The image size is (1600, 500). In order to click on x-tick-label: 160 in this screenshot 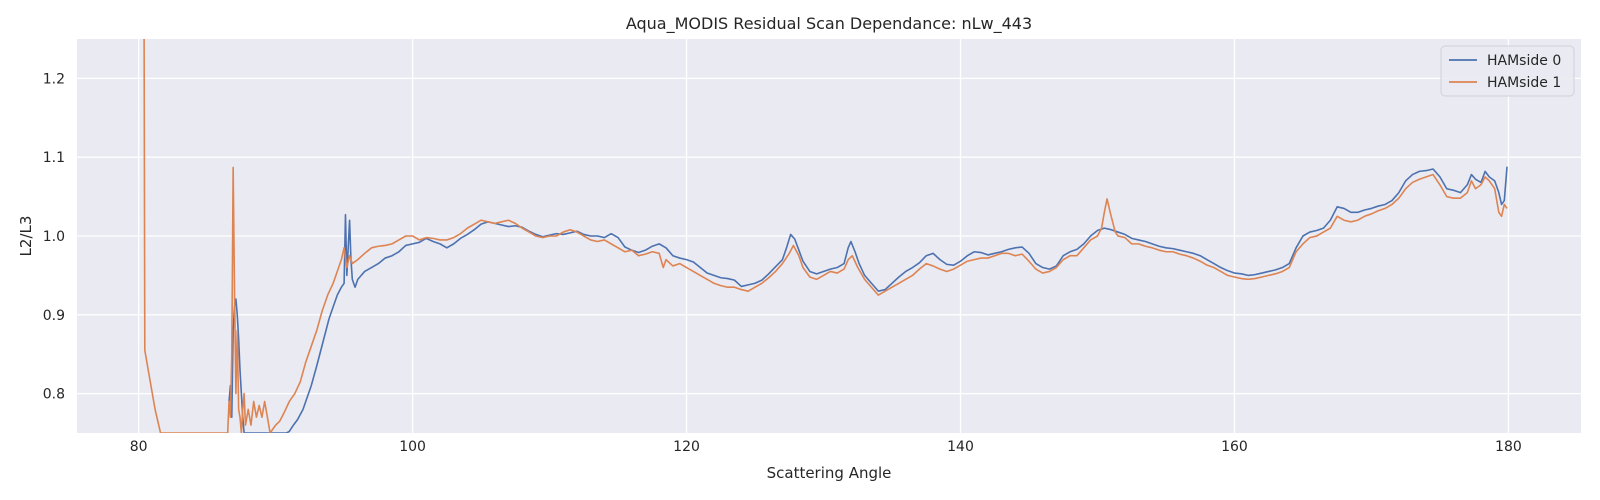, I will do `click(1234, 447)`.